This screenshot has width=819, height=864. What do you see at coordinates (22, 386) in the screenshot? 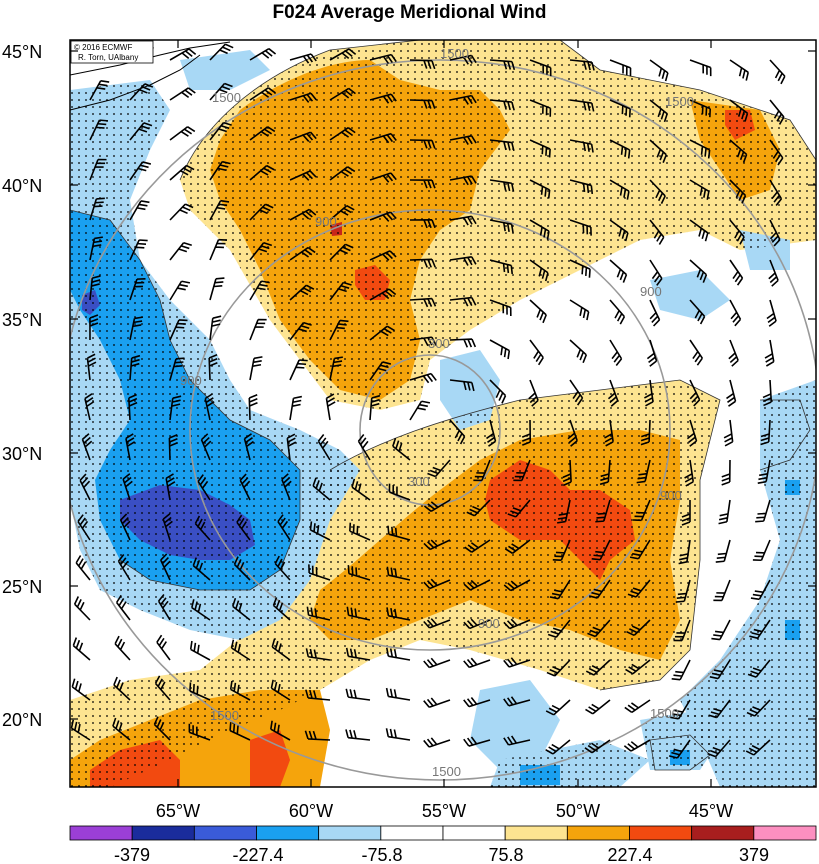
I see `lat-labels: 45°N 40°N 35°N 30°N 25°N 20°N` at bounding box center [22, 386].